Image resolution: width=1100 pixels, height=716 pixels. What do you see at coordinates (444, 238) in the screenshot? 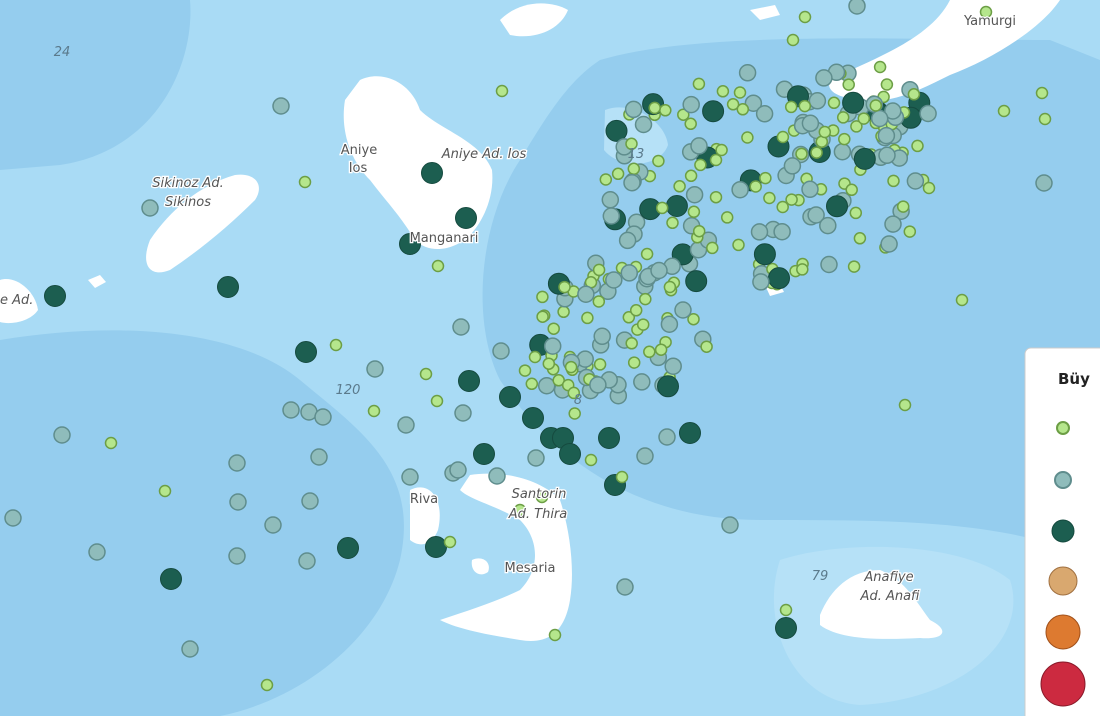
I see `place-label: Manganari` at bounding box center [444, 238].